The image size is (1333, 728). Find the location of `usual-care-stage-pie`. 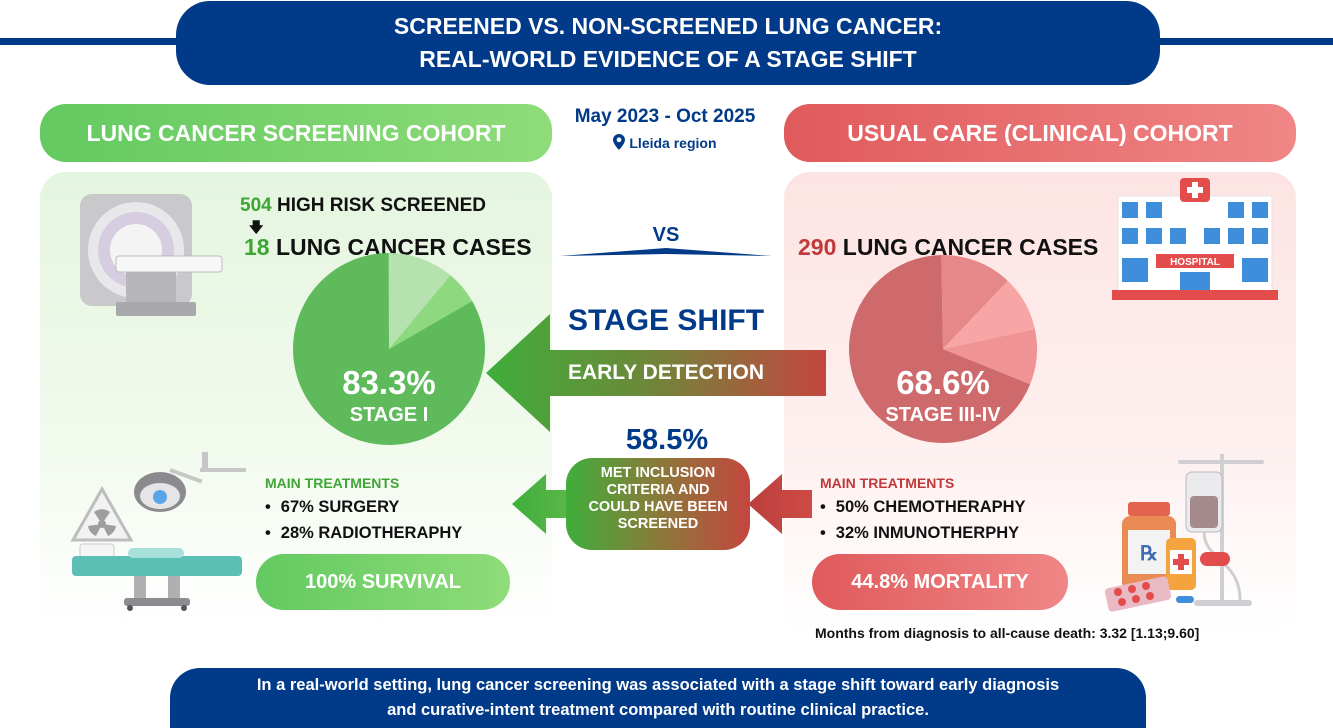

usual-care-stage-pie is located at coordinates (943, 349).